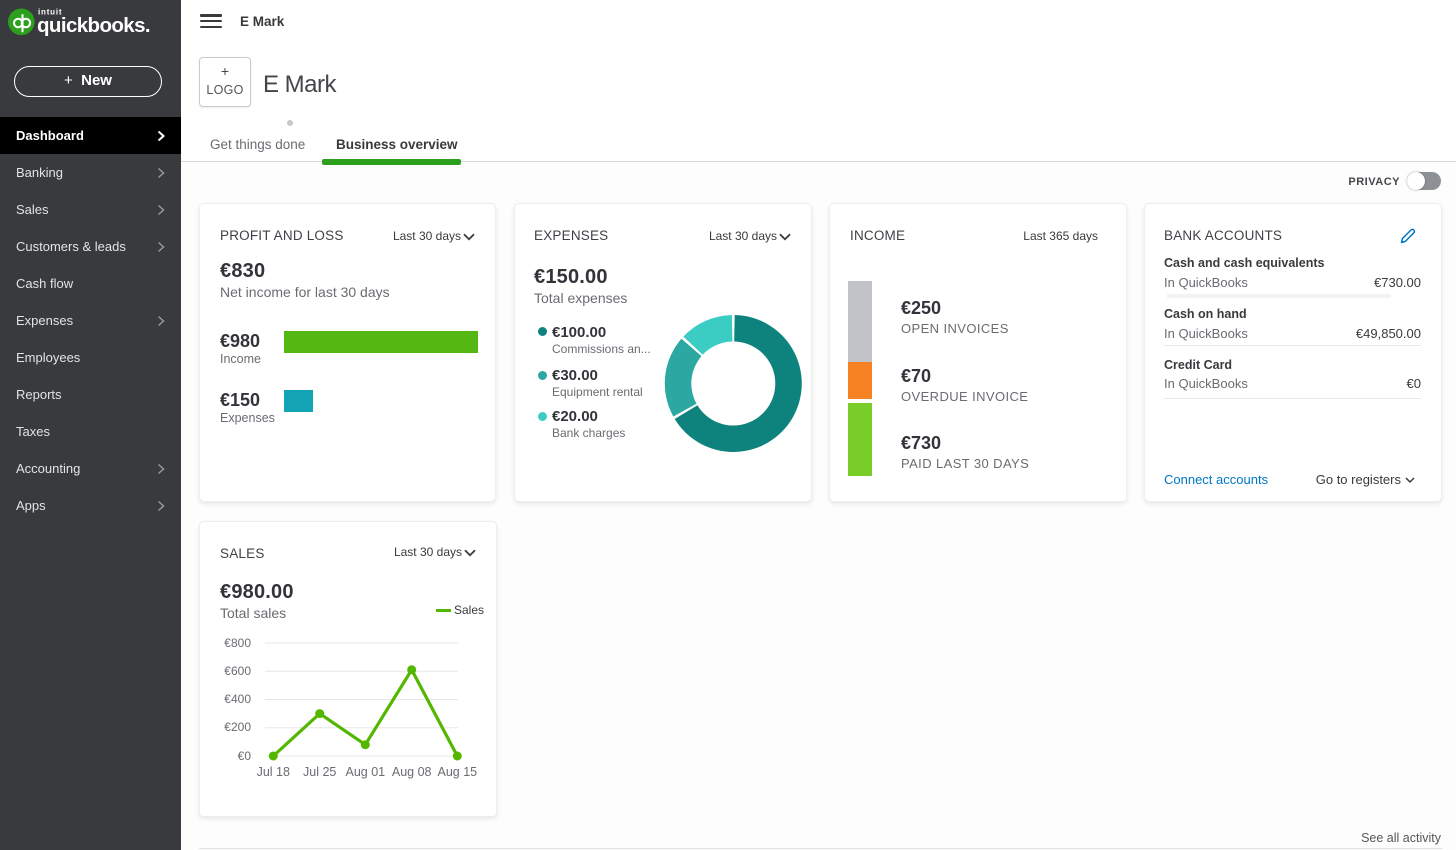 The height and width of the screenshot is (850, 1456). What do you see at coordinates (50, 12) in the screenshot?
I see `svg-text: intuit` at bounding box center [50, 12].